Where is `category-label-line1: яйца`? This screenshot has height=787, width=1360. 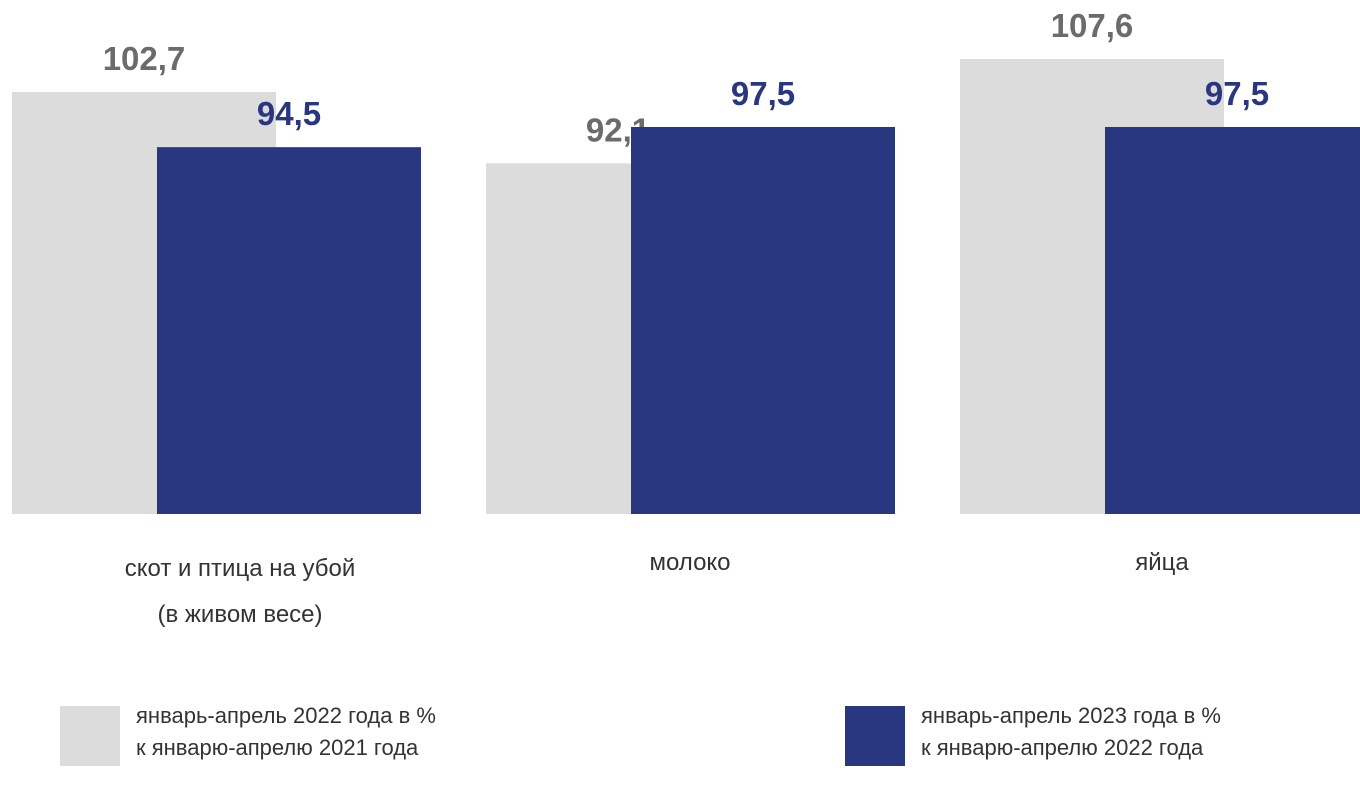 category-label-line1: яйца is located at coordinates (1162, 562).